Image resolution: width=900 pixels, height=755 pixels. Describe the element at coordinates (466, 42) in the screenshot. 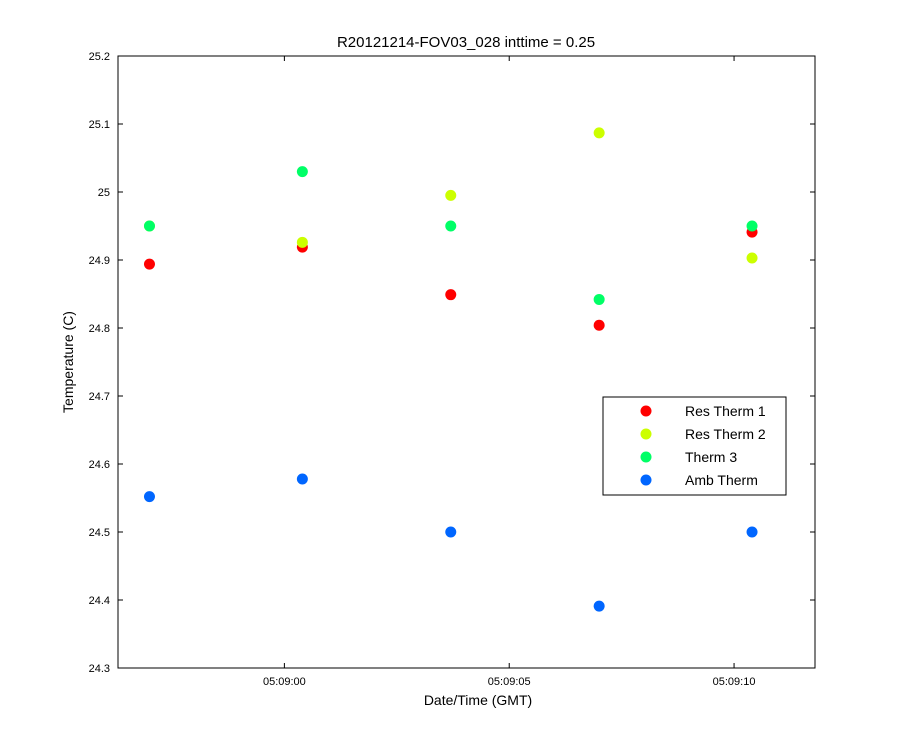

I see `chart-title: R20121214-FOV03_028 inttime = 0.25` at that location.